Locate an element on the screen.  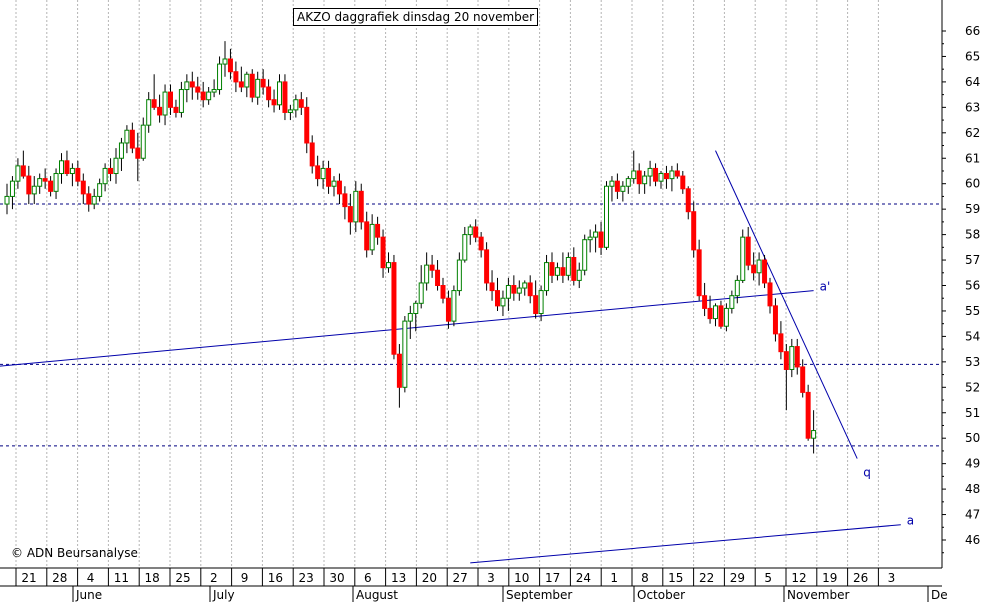
y-tick-label: 61 is located at coordinates (972, 158).